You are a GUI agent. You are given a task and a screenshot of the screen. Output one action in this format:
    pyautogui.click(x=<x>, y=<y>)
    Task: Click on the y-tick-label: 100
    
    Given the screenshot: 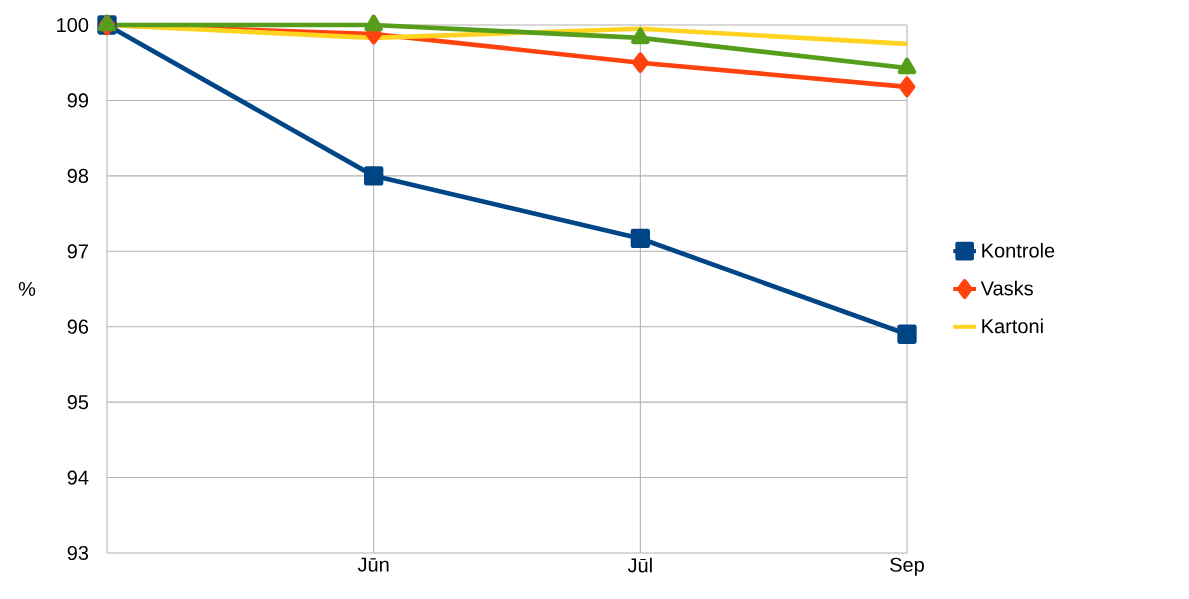 What is the action you would take?
    pyautogui.click(x=73, y=25)
    